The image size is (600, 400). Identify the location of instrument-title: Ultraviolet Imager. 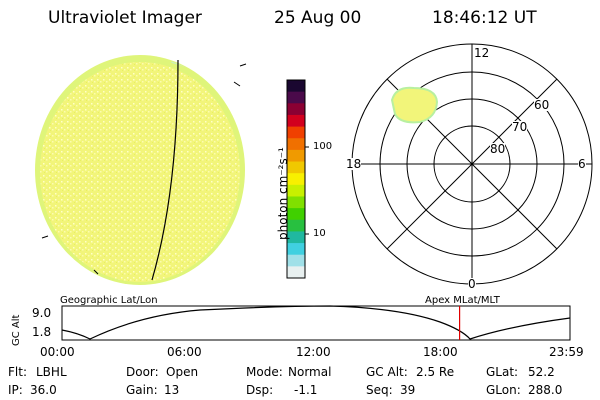
(125, 18).